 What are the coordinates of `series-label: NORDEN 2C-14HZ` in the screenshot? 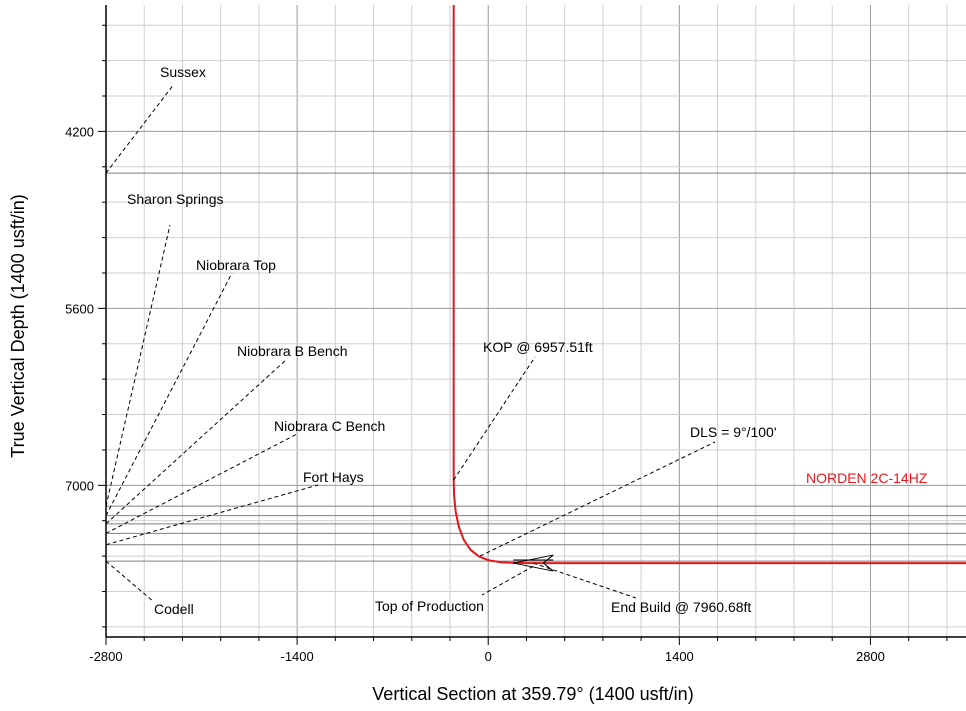 It's located at (867, 478).